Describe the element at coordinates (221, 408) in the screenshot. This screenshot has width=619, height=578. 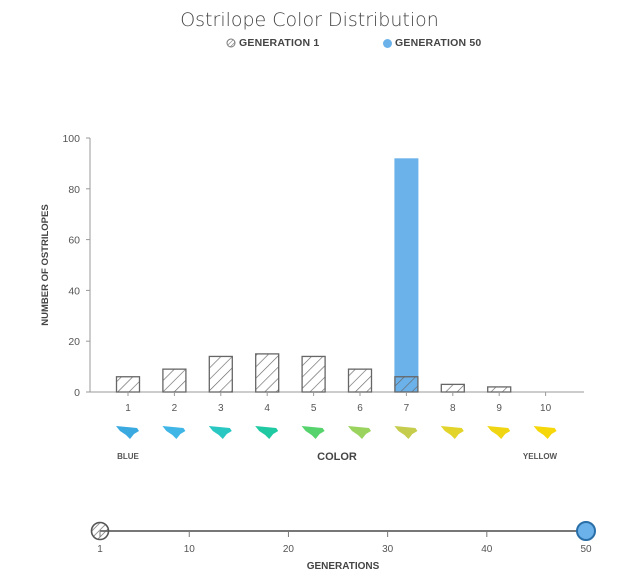
I see `x-tick-label: 3` at that location.